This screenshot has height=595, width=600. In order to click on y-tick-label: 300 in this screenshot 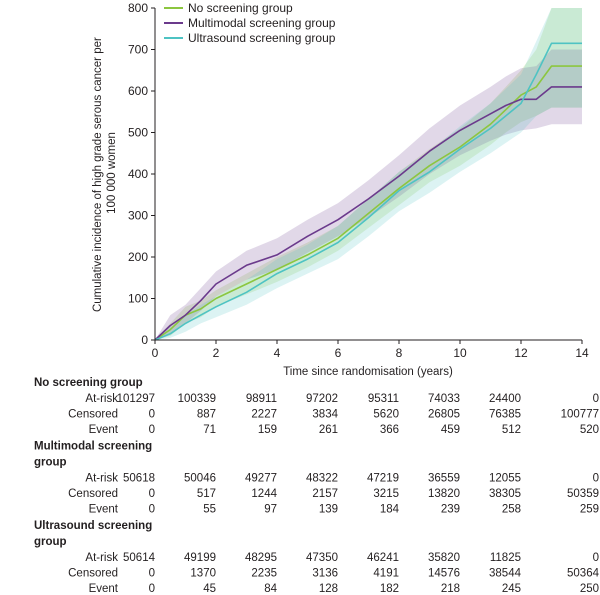, I will do `click(138, 216)`.